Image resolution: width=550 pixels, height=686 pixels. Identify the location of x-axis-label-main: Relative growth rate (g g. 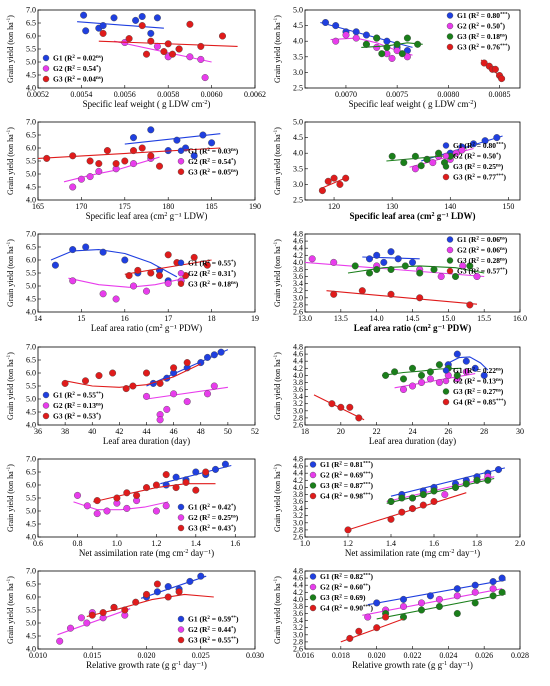
(397, 665).